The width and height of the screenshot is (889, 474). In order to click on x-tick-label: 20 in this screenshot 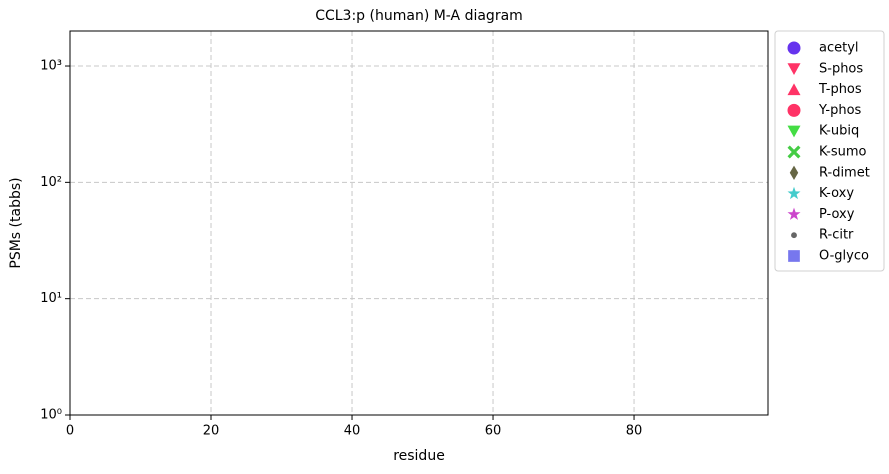, I will do `click(211, 431)`.